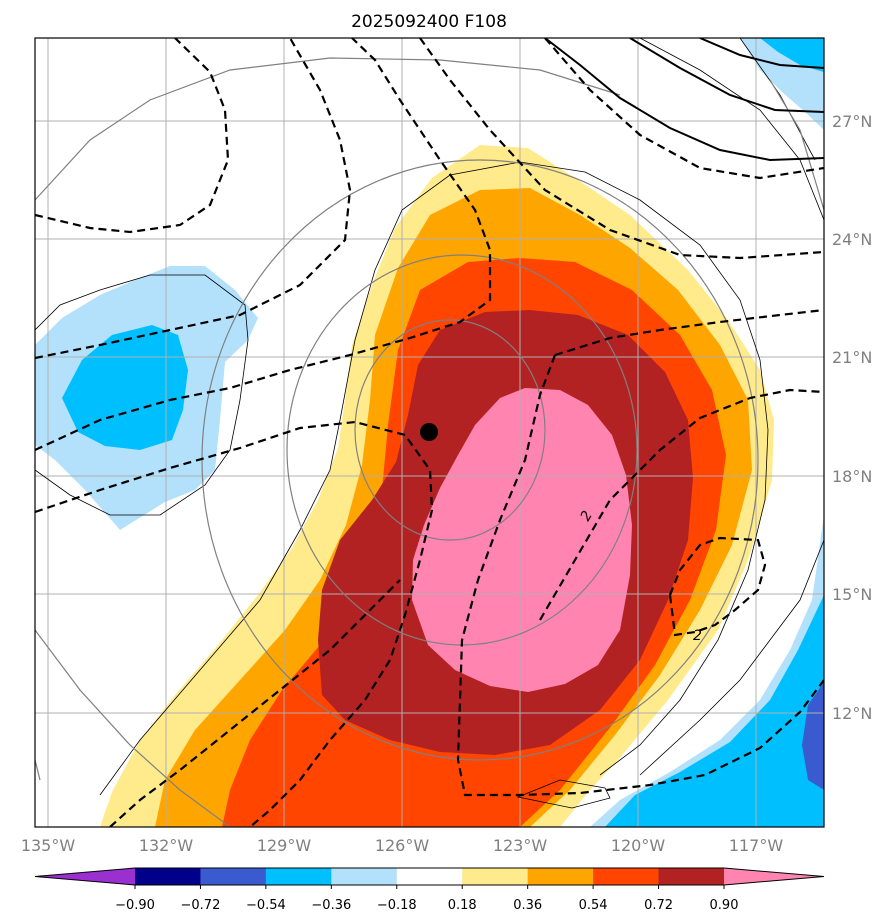 The image size is (894, 924). I want to click on colorbar-tick-label: −0.18, so click(397, 905).